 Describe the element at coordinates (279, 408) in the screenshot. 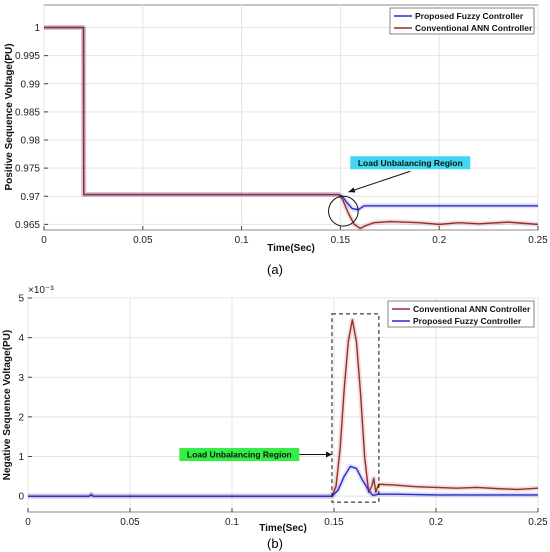

I see `annotation-b: Load Unbalancing Region` at that location.